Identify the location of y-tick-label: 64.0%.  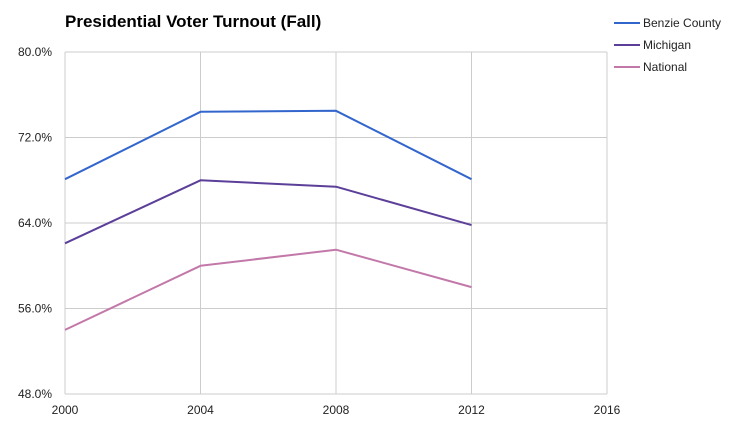
(35, 223).